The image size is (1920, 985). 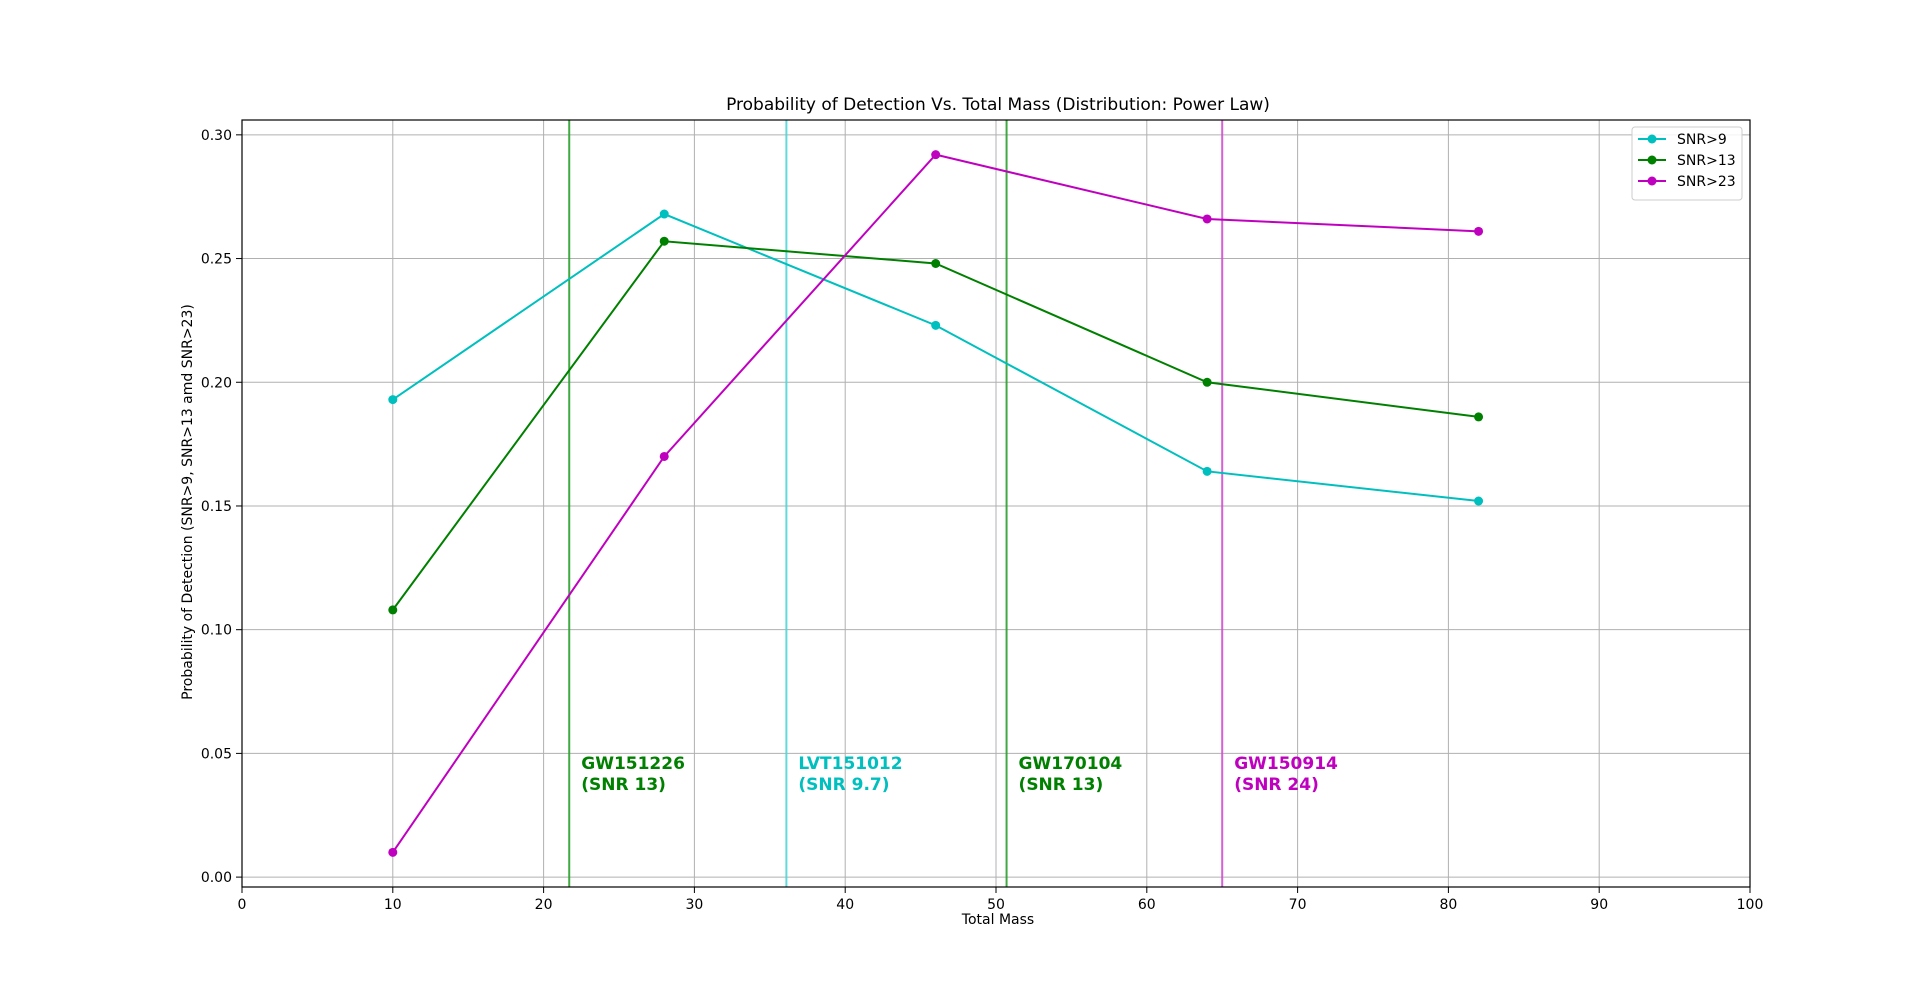 I want to click on x-tick-label: 0, so click(x=242, y=905).